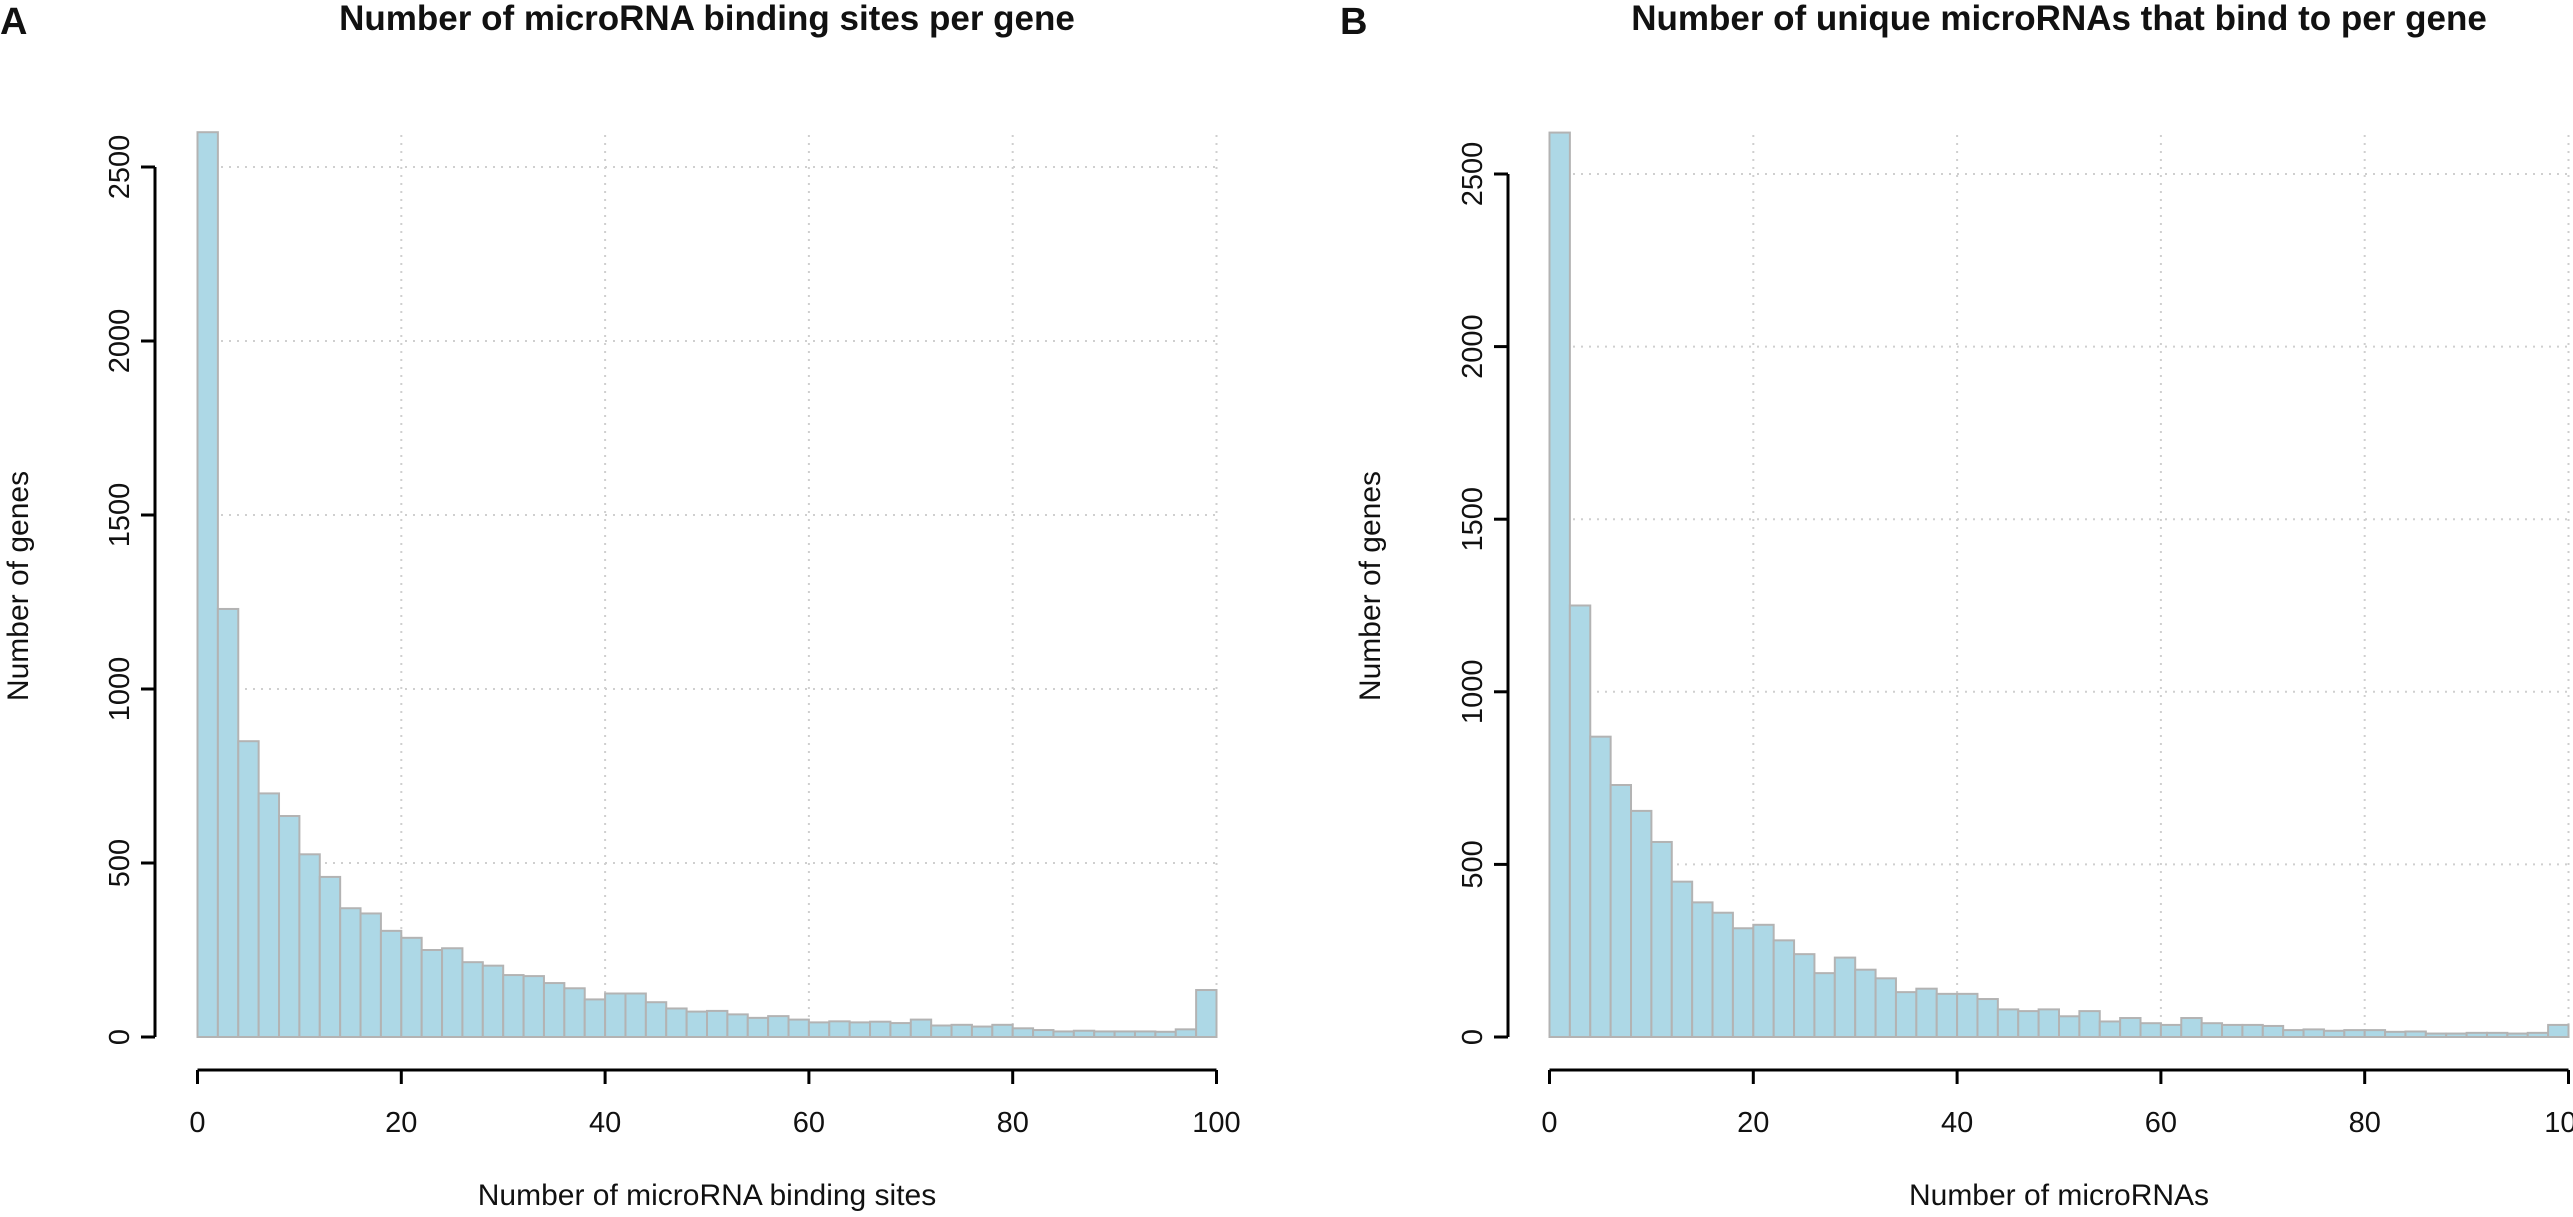  I want to click on x-axis-label: Number of microRNA binding sites, so click(707, 1195).